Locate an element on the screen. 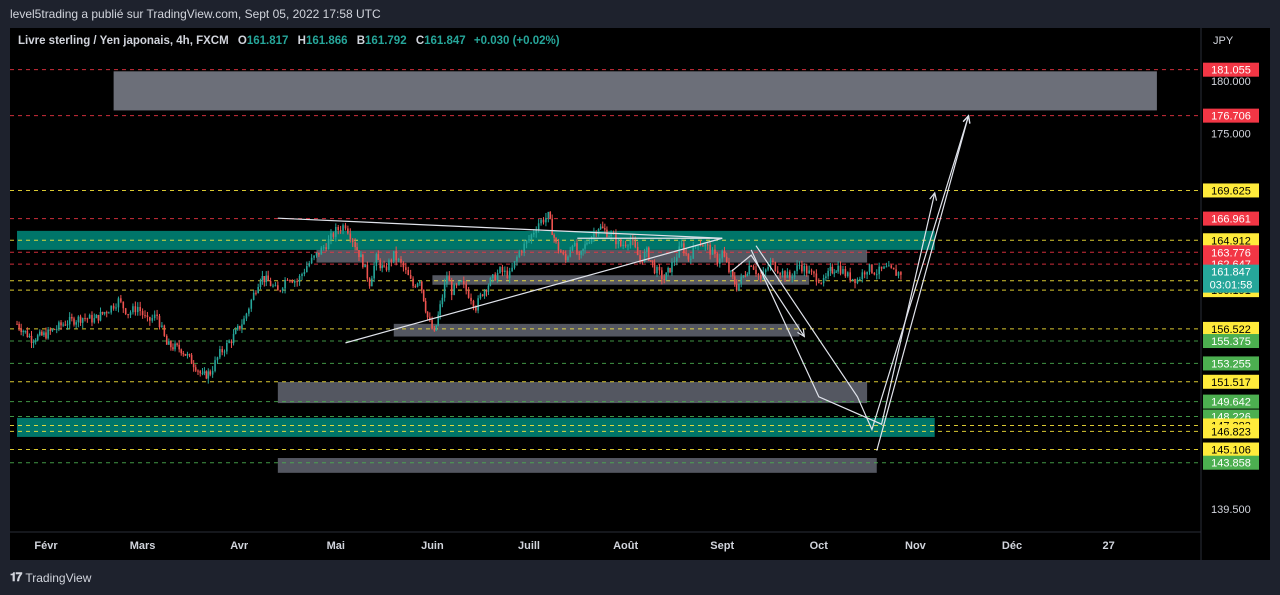 This screenshot has width=1280, height=595. symbol-title: Livre sterling / Yen japonais, 4h, FXCM is located at coordinates (123, 41).